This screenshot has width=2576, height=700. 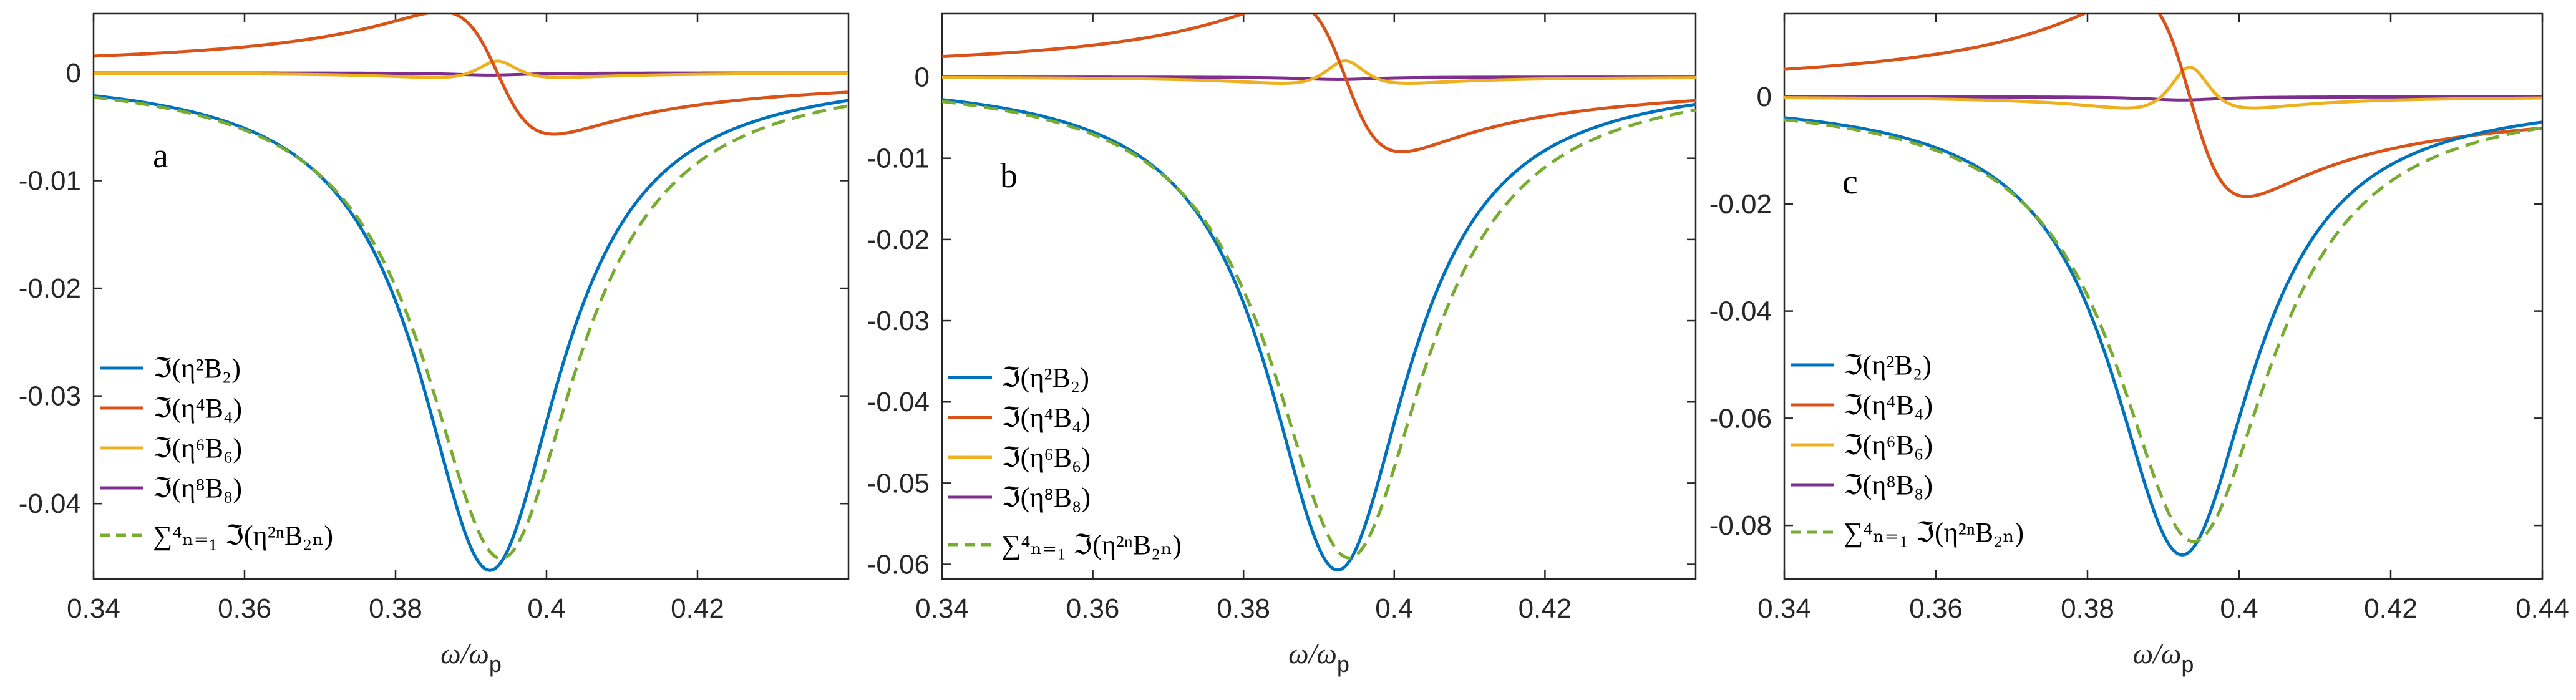 What do you see at coordinates (2163, 98) in the screenshot?
I see `series-line-B8` at bounding box center [2163, 98].